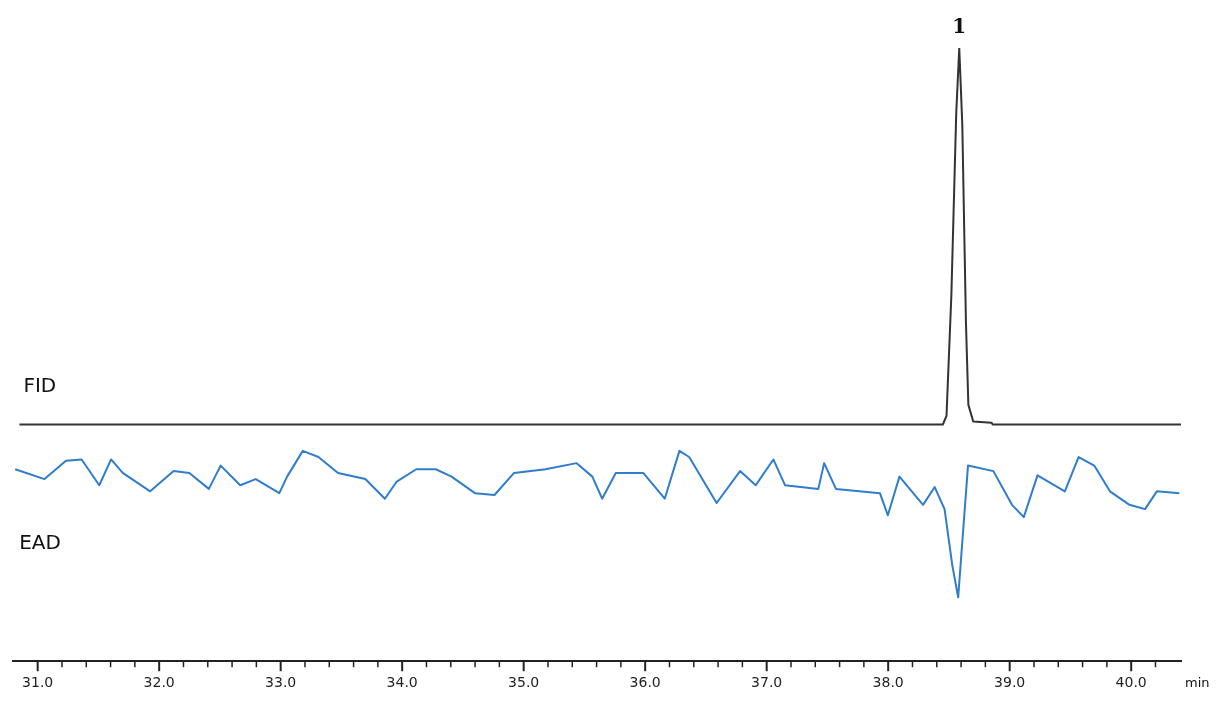 The image size is (1223, 718). I want to click on x-axis-title: min, so click(1197, 683).